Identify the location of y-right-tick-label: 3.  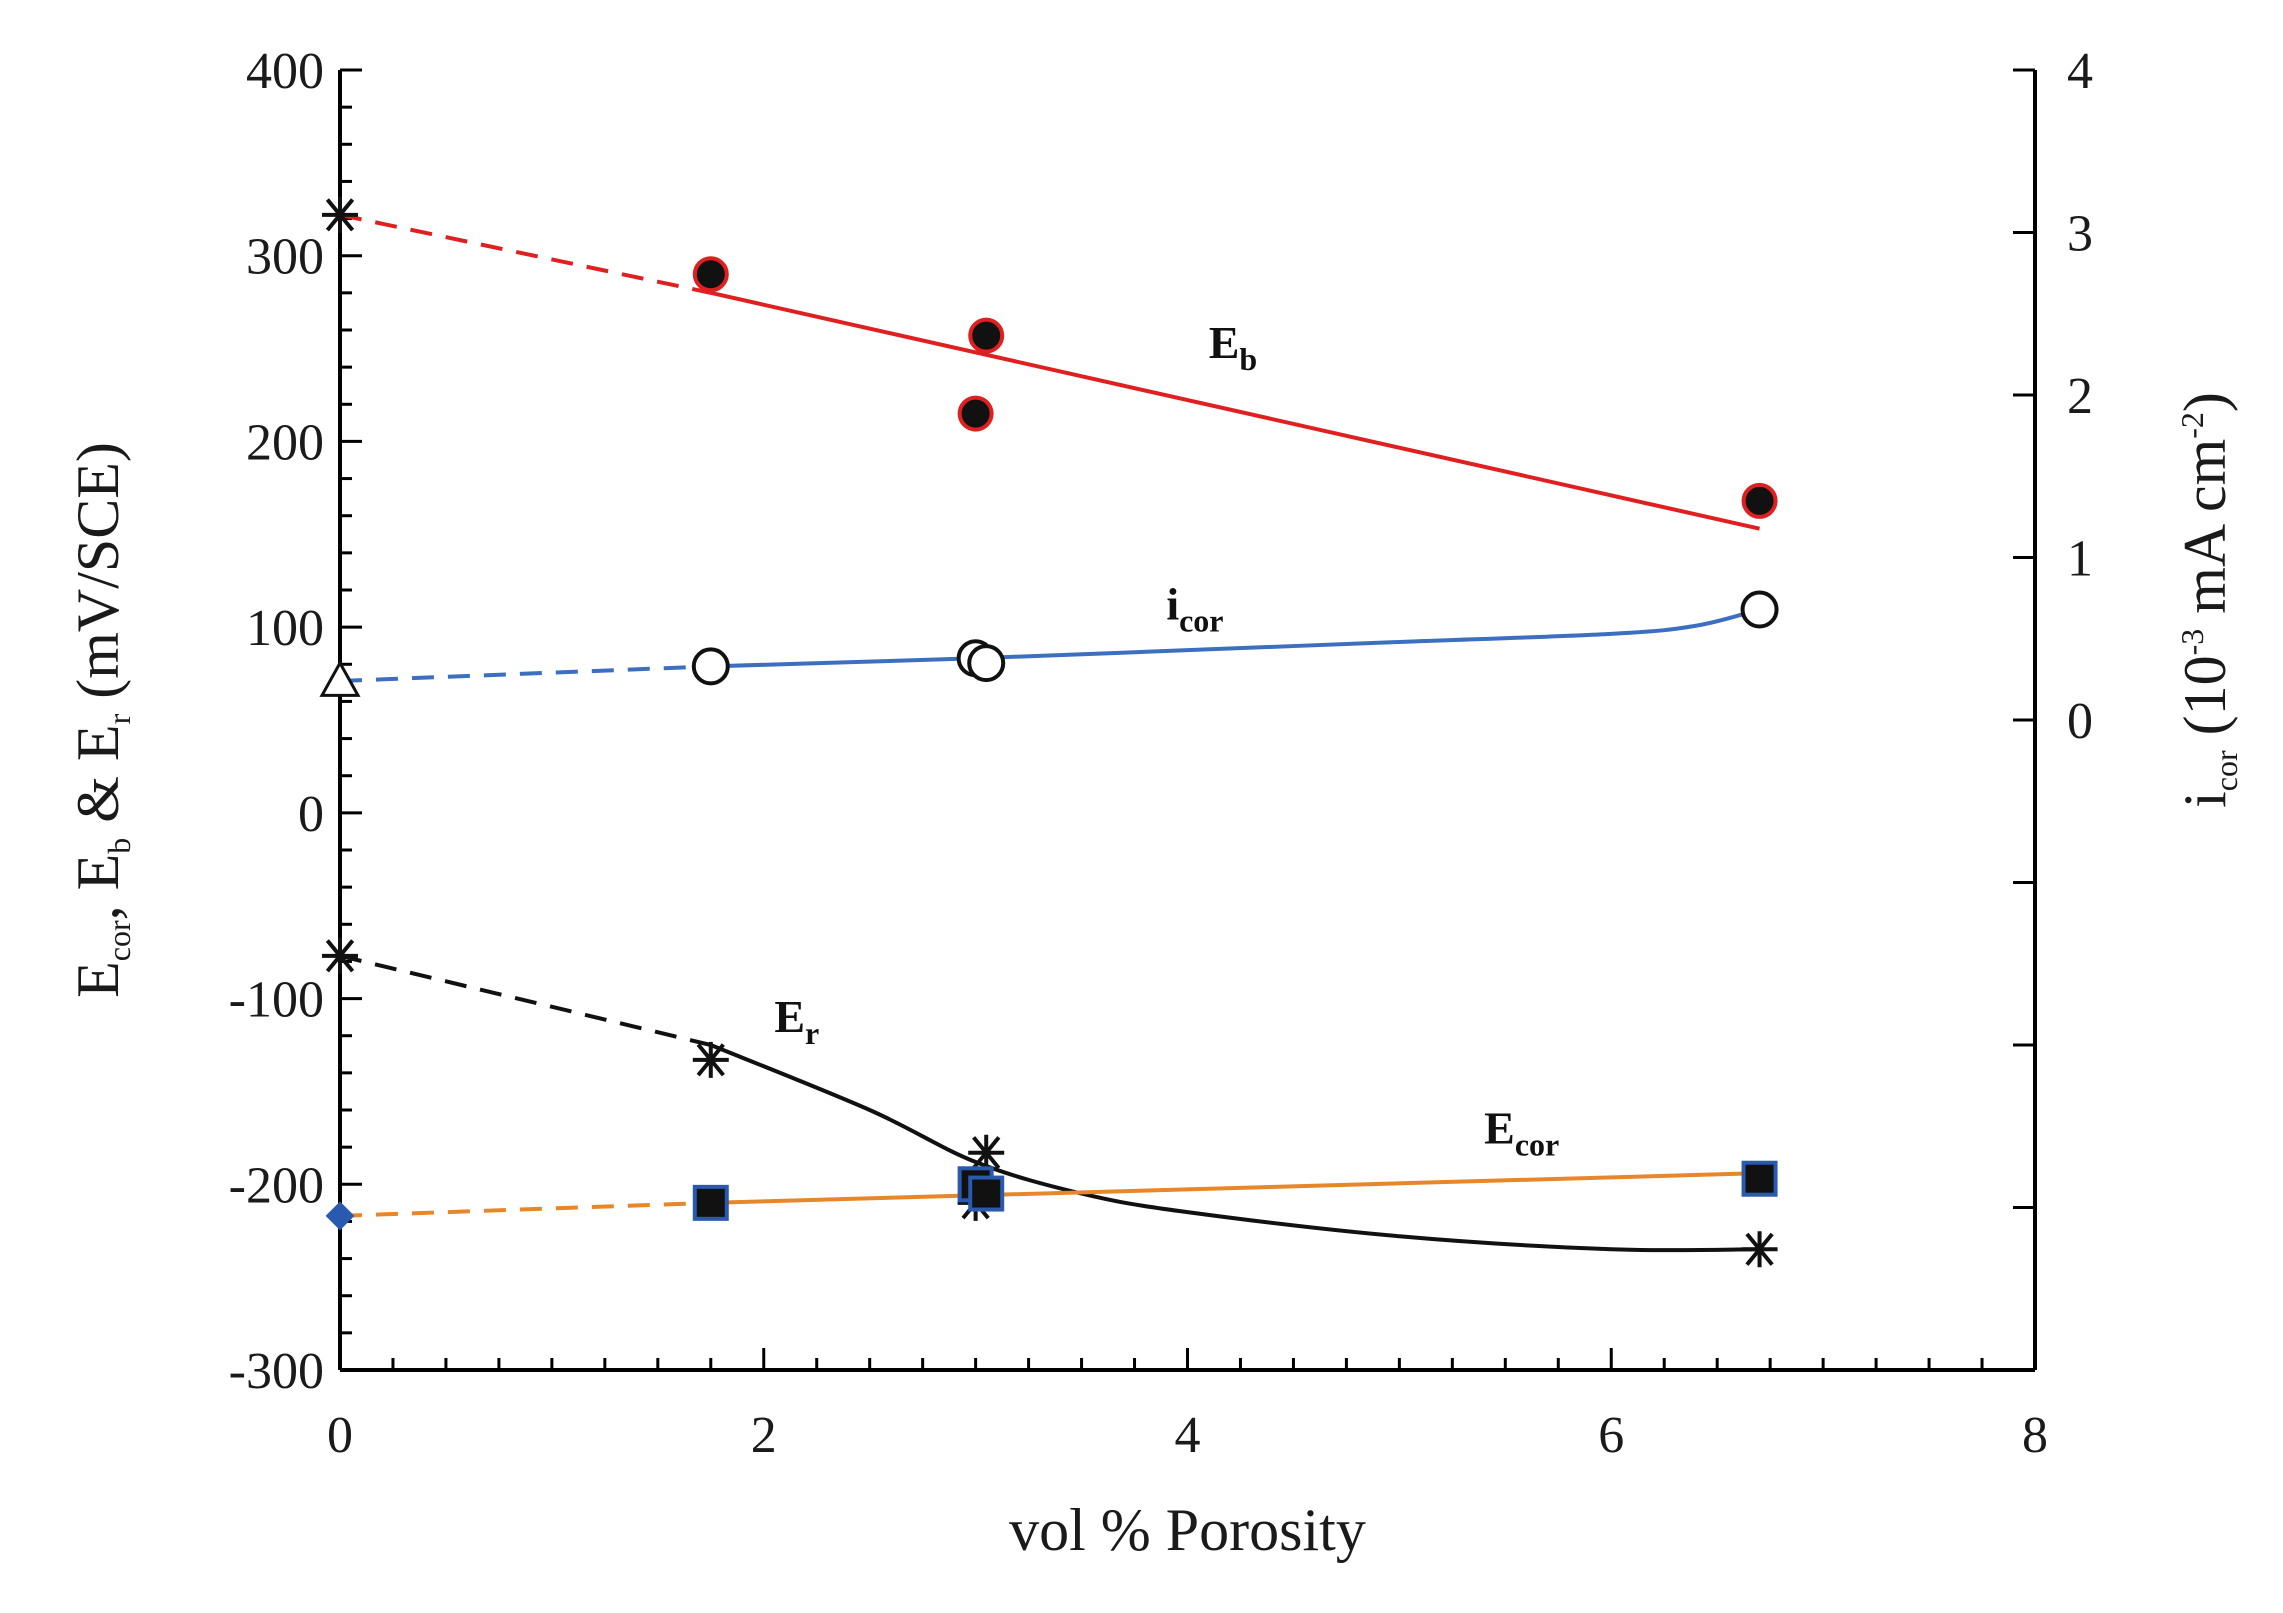
(2080, 234).